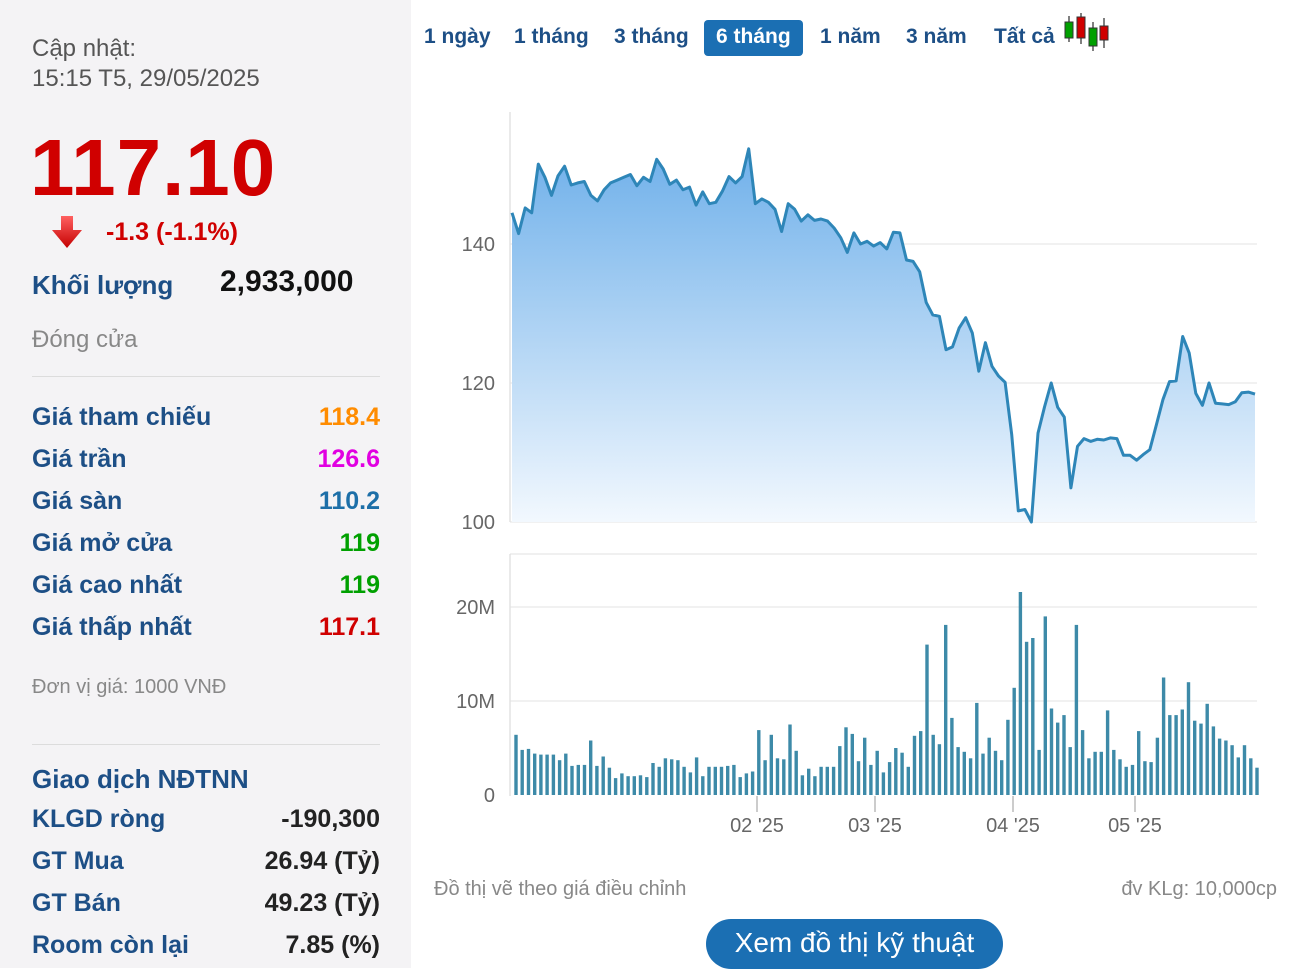 The image size is (1308, 978). What do you see at coordinates (457, 36) in the screenshot?
I see `tab-1-day: 1 ngày` at bounding box center [457, 36].